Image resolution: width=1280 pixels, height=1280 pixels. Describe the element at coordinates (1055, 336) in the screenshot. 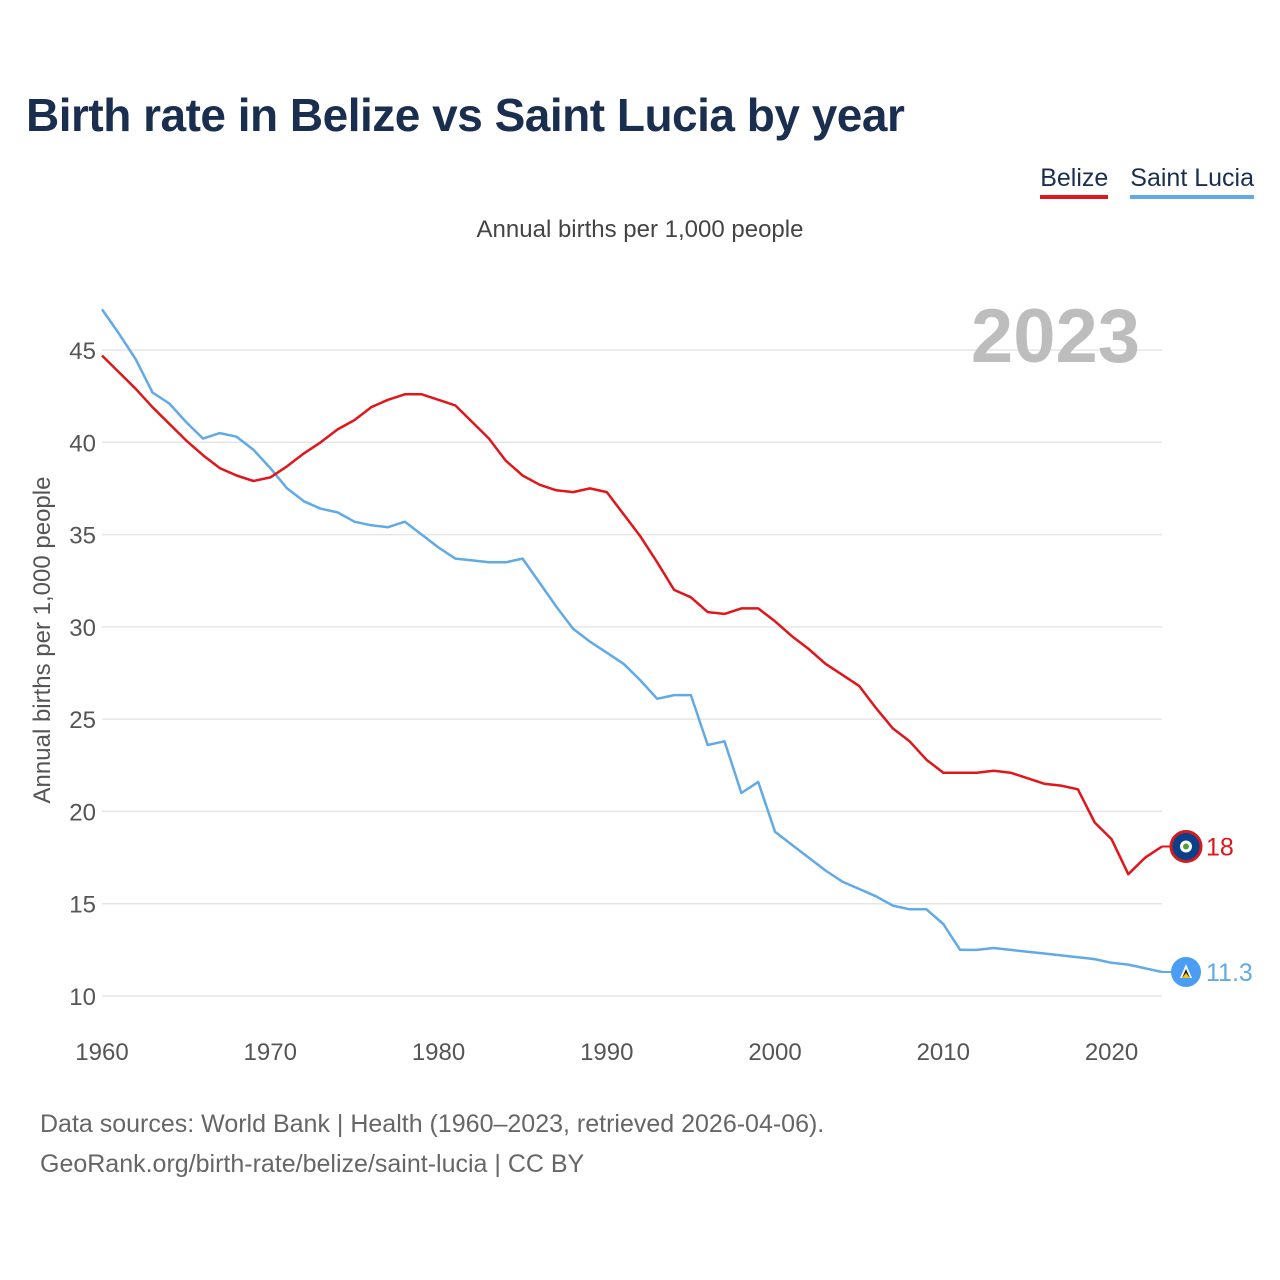

I see `year-watermark: 2023` at that location.